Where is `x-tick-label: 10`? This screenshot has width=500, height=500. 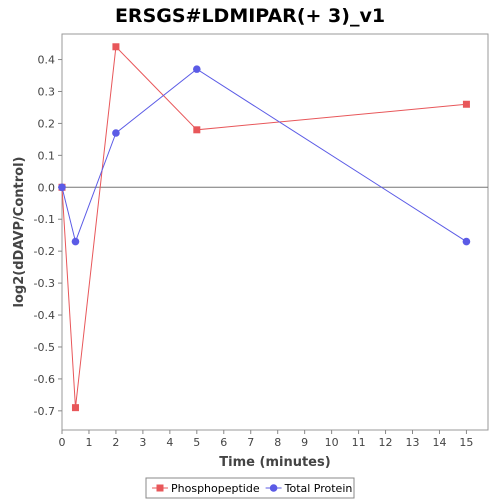
x-tick-label: 10 is located at coordinates (332, 442).